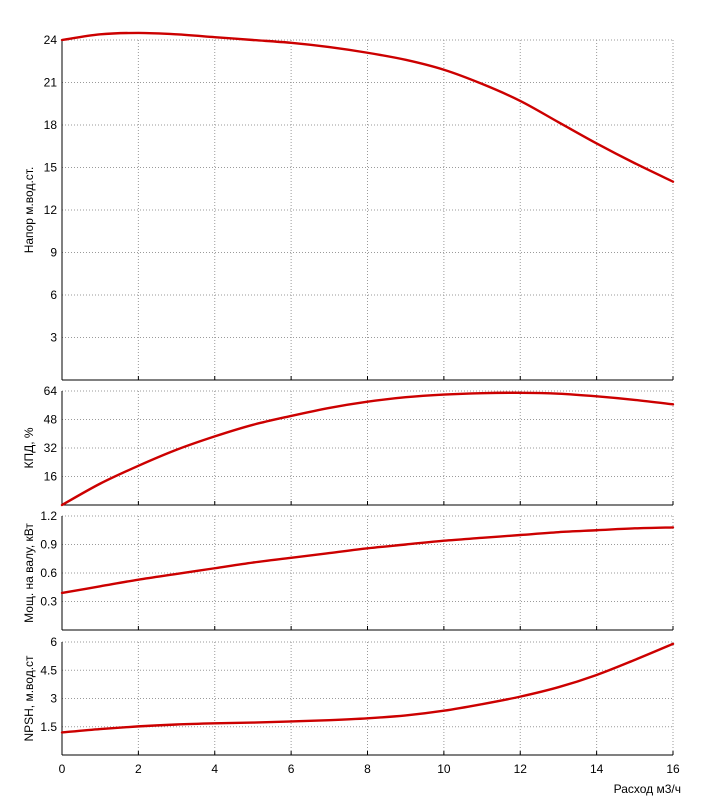 The width and height of the screenshot is (705, 800). Describe the element at coordinates (62, 769) in the screenshot. I see `x-tick-label: 0` at that location.